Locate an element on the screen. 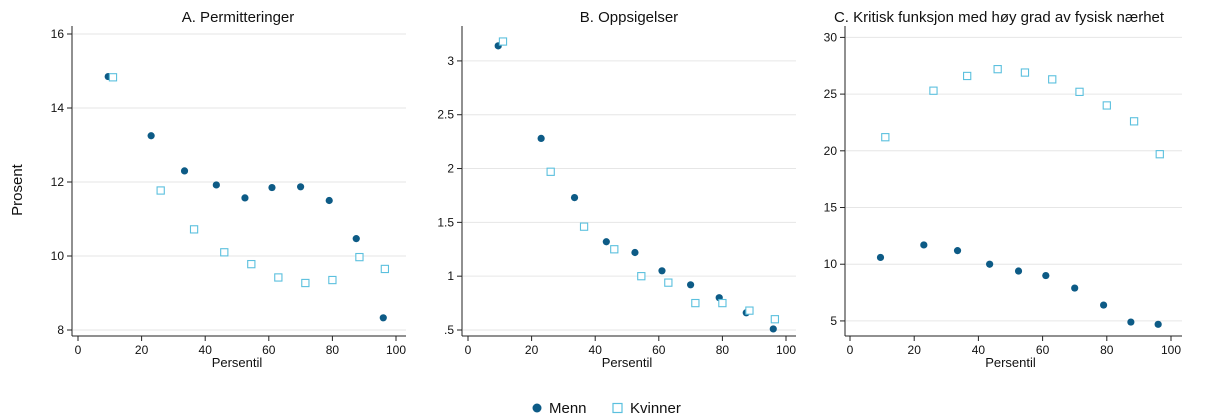 This screenshot has width=1207, height=418. y-tick-label: 3 is located at coordinates (450, 61).